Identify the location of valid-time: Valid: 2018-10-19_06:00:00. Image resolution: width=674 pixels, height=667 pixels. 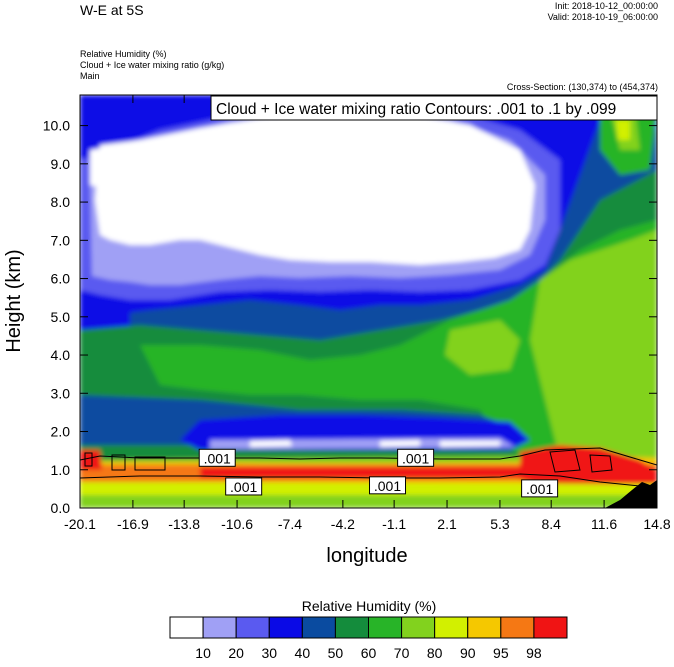
(602, 17).